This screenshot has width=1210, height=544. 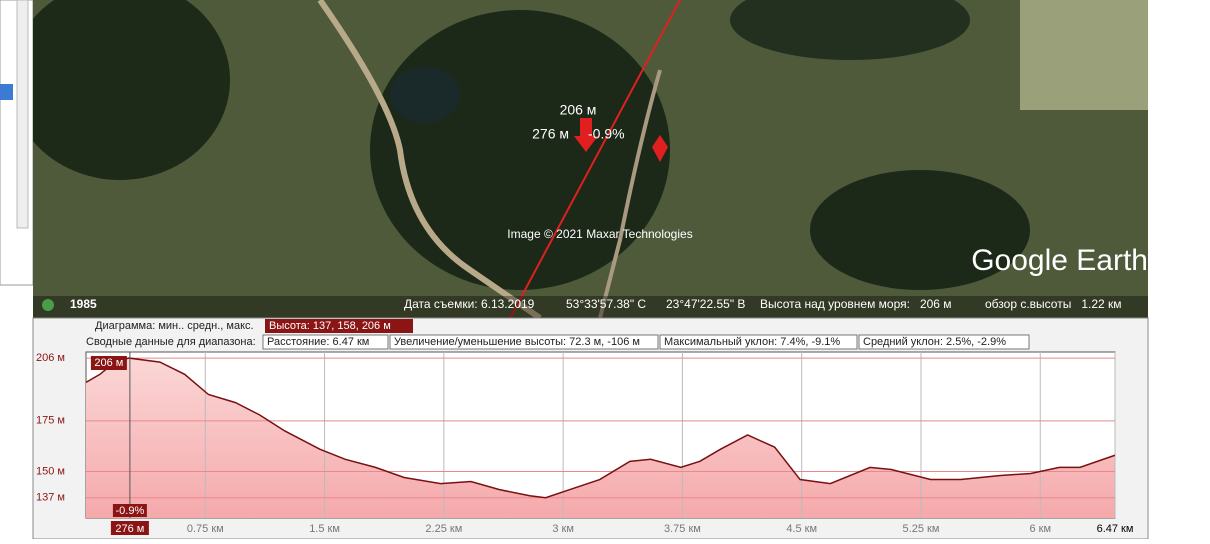 What do you see at coordinates (705, 304) in the screenshot?
I see `lon: 23°47'22.55" В` at bounding box center [705, 304].